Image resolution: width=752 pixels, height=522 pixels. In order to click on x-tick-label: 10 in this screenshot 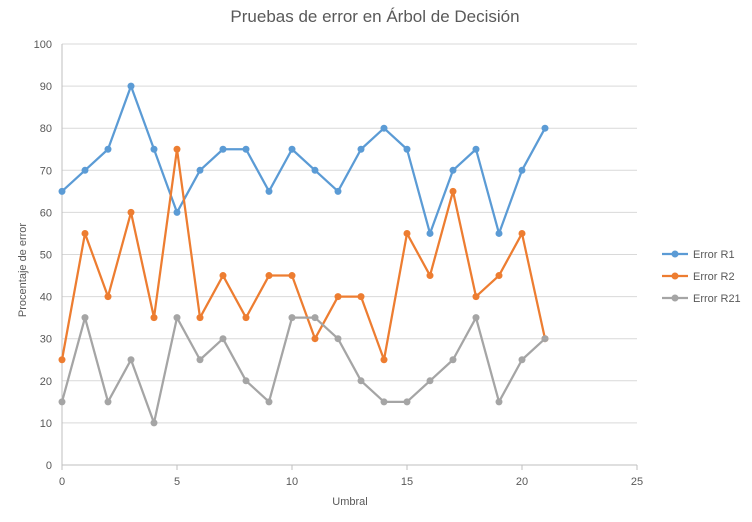, I will do `click(292, 482)`.